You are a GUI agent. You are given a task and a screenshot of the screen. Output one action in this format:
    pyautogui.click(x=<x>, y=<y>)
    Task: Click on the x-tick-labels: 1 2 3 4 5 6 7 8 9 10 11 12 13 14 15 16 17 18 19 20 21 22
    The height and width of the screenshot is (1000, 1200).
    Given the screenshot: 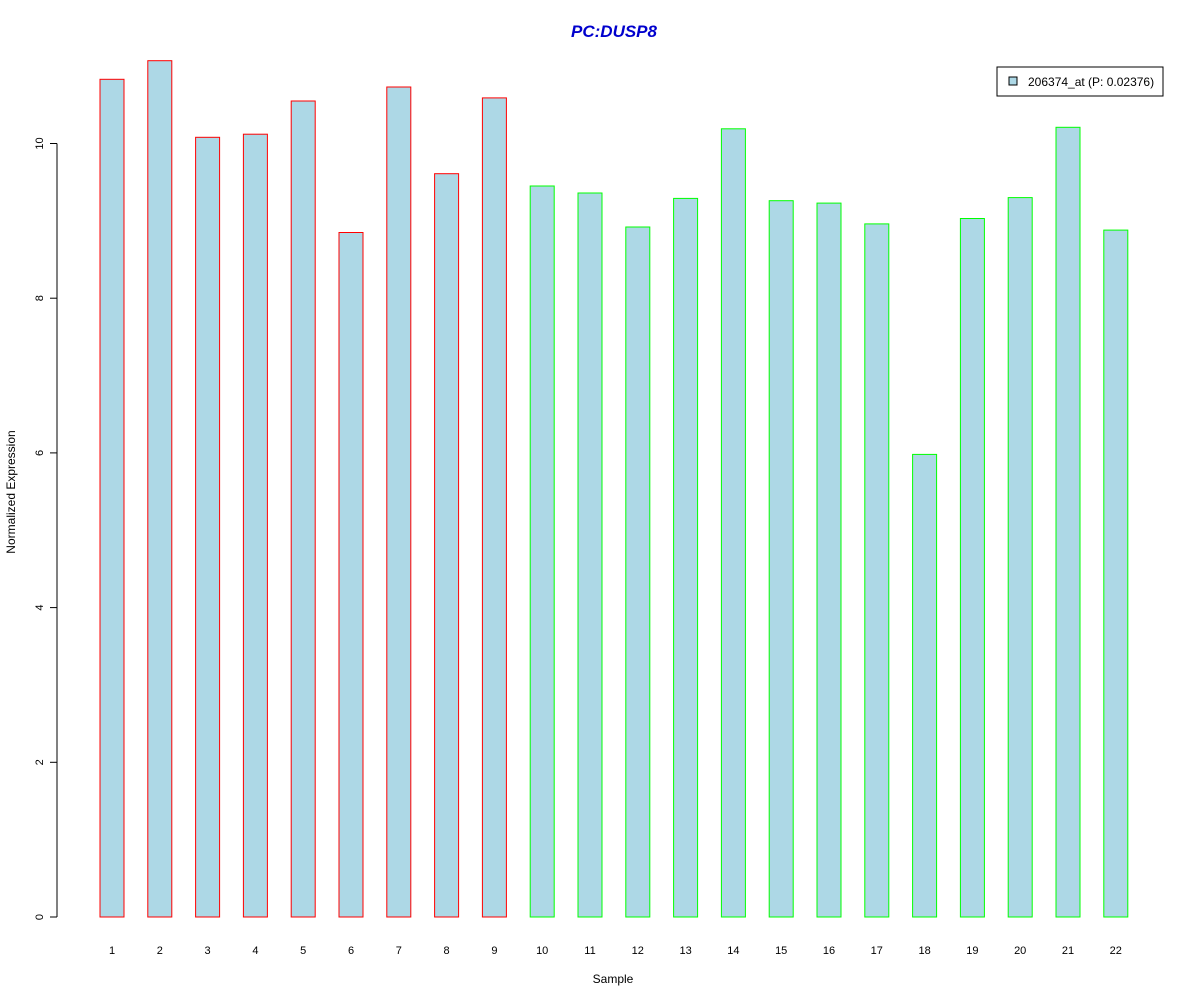 What is the action you would take?
    pyautogui.click(x=615, y=951)
    